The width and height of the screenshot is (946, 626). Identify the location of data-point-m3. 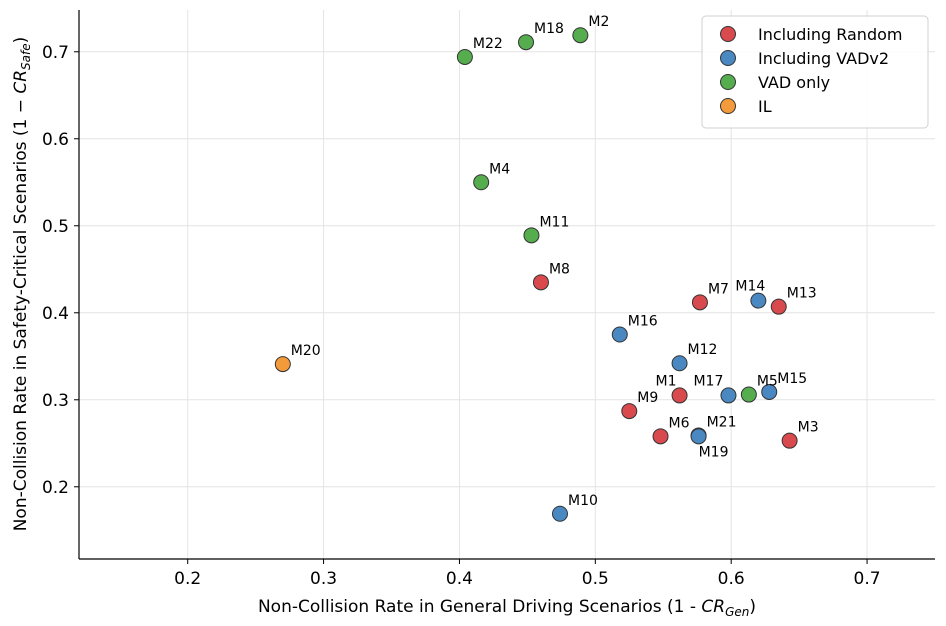
(789, 440).